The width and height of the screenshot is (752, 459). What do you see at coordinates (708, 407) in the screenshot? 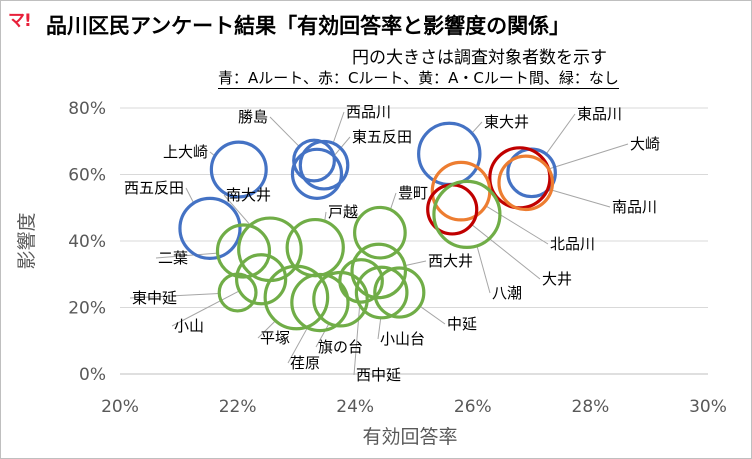
I see `x-tick-label: 30%` at bounding box center [708, 407].